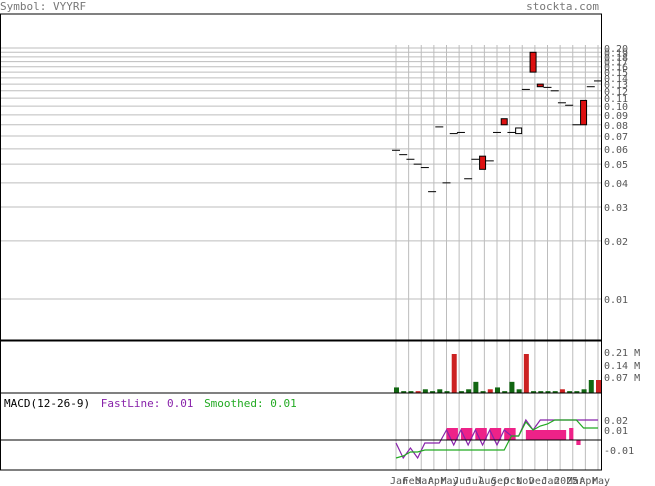  What do you see at coordinates (622, 378) in the screenshot?
I see `volume-tick-label: 0.07 M` at bounding box center [622, 378].